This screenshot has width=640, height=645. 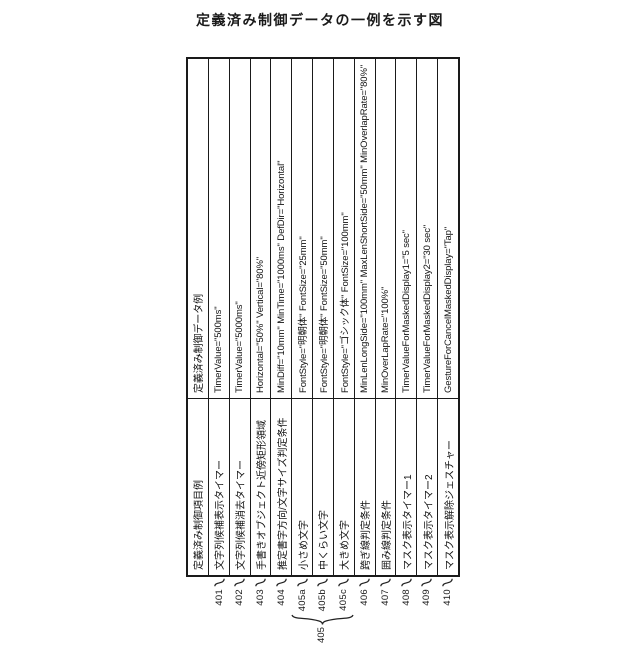 What do you see at coordinates (426, 609) in the screenshot?
I see `ref-label: 409` at bounding box center [426, 609].